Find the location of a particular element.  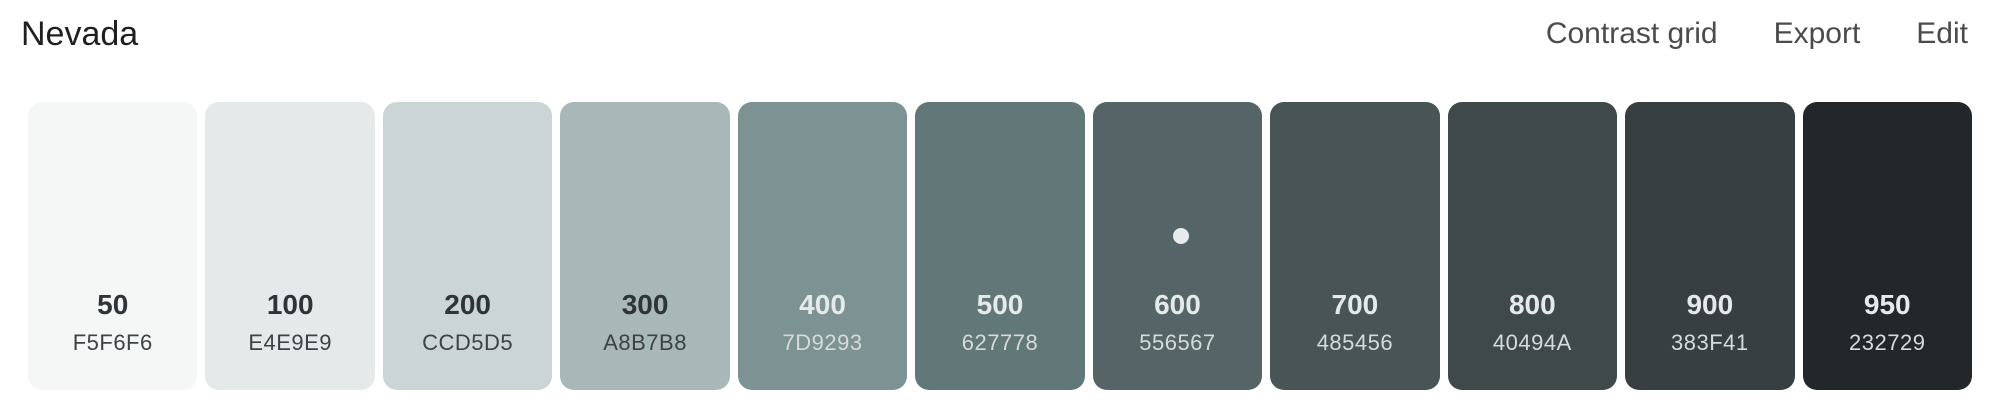

swatch-950: 950 232729 is located at coordinates (1887, 246).